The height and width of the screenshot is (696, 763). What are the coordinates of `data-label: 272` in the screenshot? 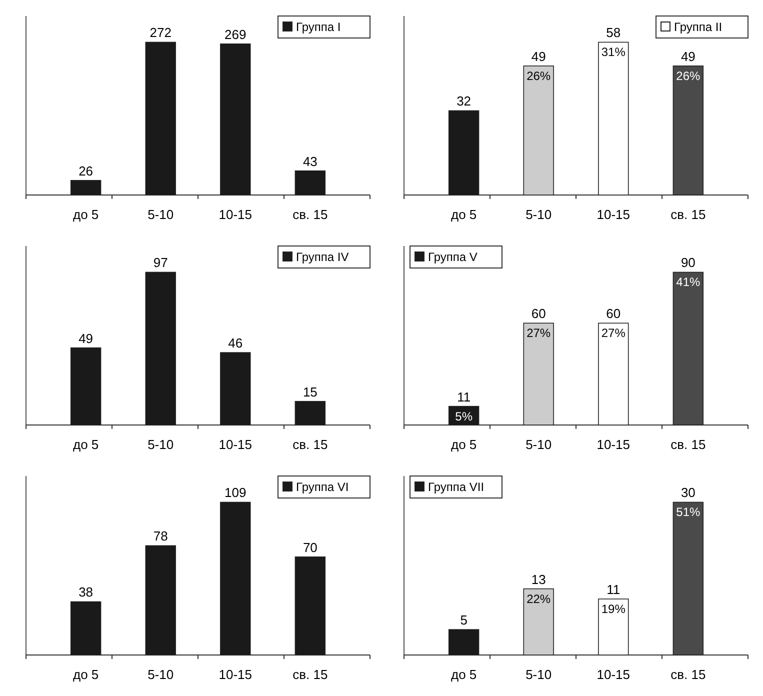 It's located at (161, 32).